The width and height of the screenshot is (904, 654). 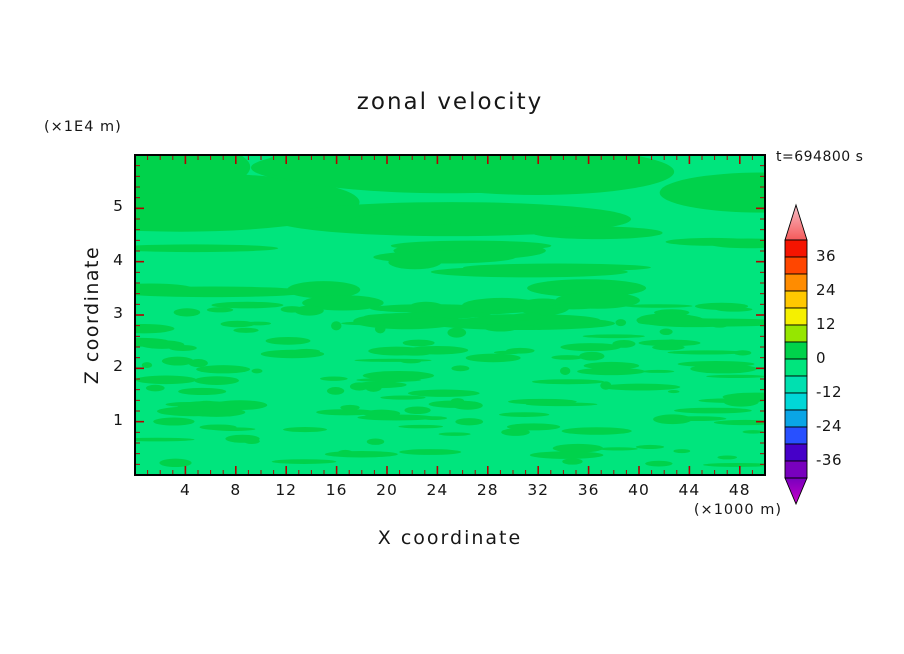 What do you see at coordinates (83, 127) in the screenshot?
I see `y-axis-units-label: (×1E4 m)` at bounding box center [83, 127].